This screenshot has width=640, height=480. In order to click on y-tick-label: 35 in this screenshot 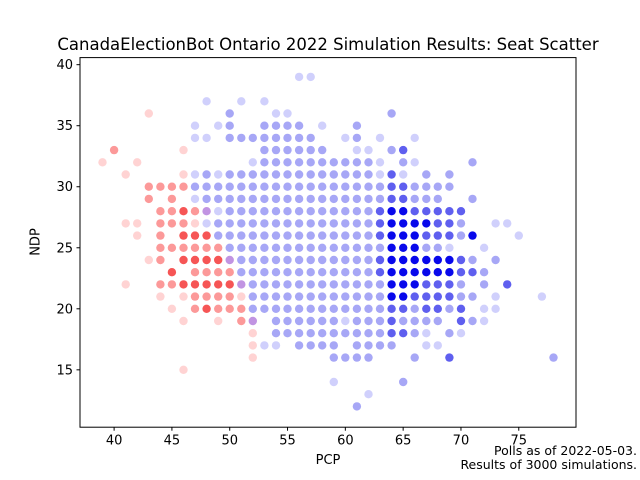, I will do `click(64, 126)`.